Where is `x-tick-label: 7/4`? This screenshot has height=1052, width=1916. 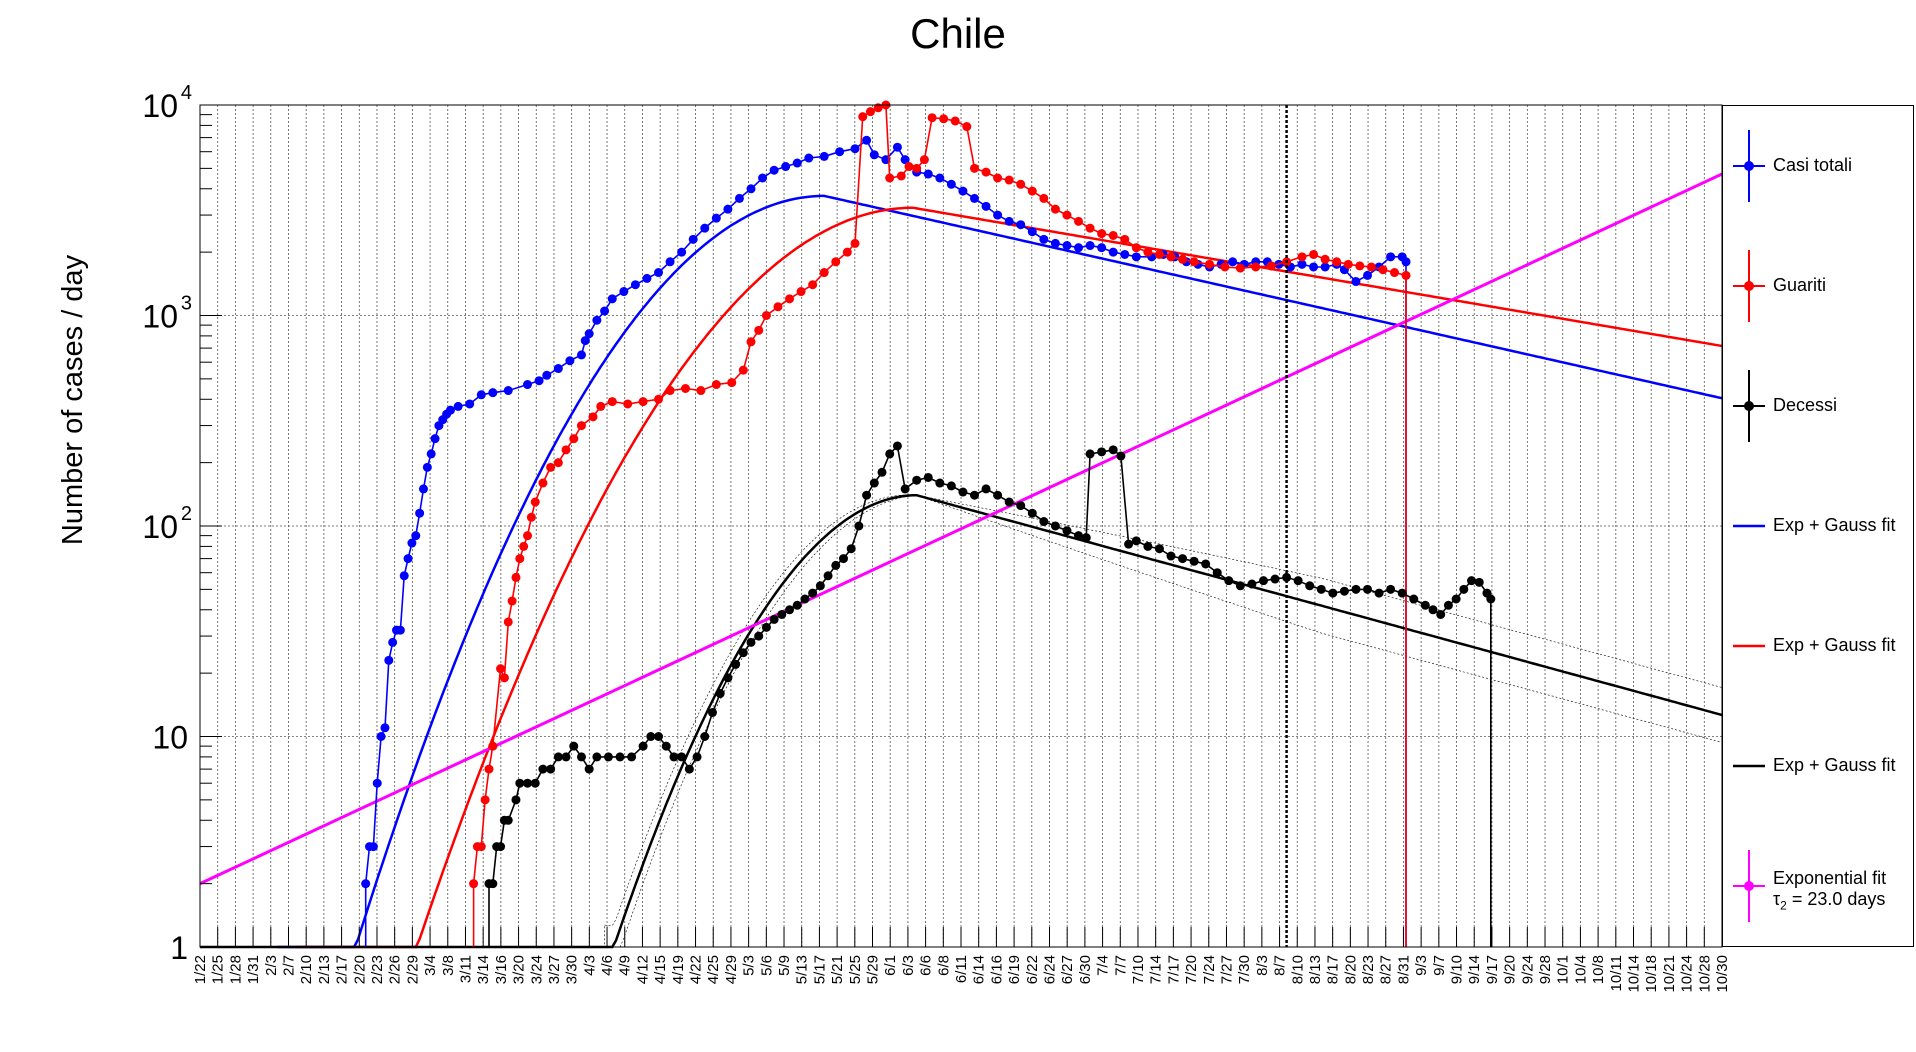
x-tick-label: 7/4 is located at coordinates (1103, 965).